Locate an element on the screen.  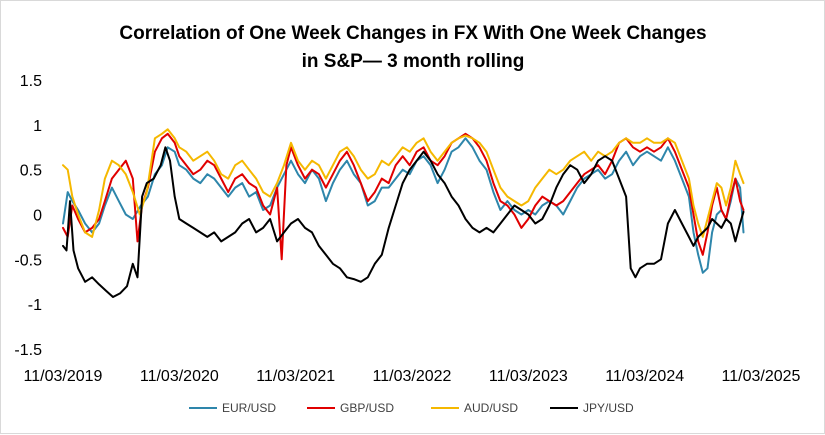
y-tick-label: 0 is located at coordinates (37, 216).